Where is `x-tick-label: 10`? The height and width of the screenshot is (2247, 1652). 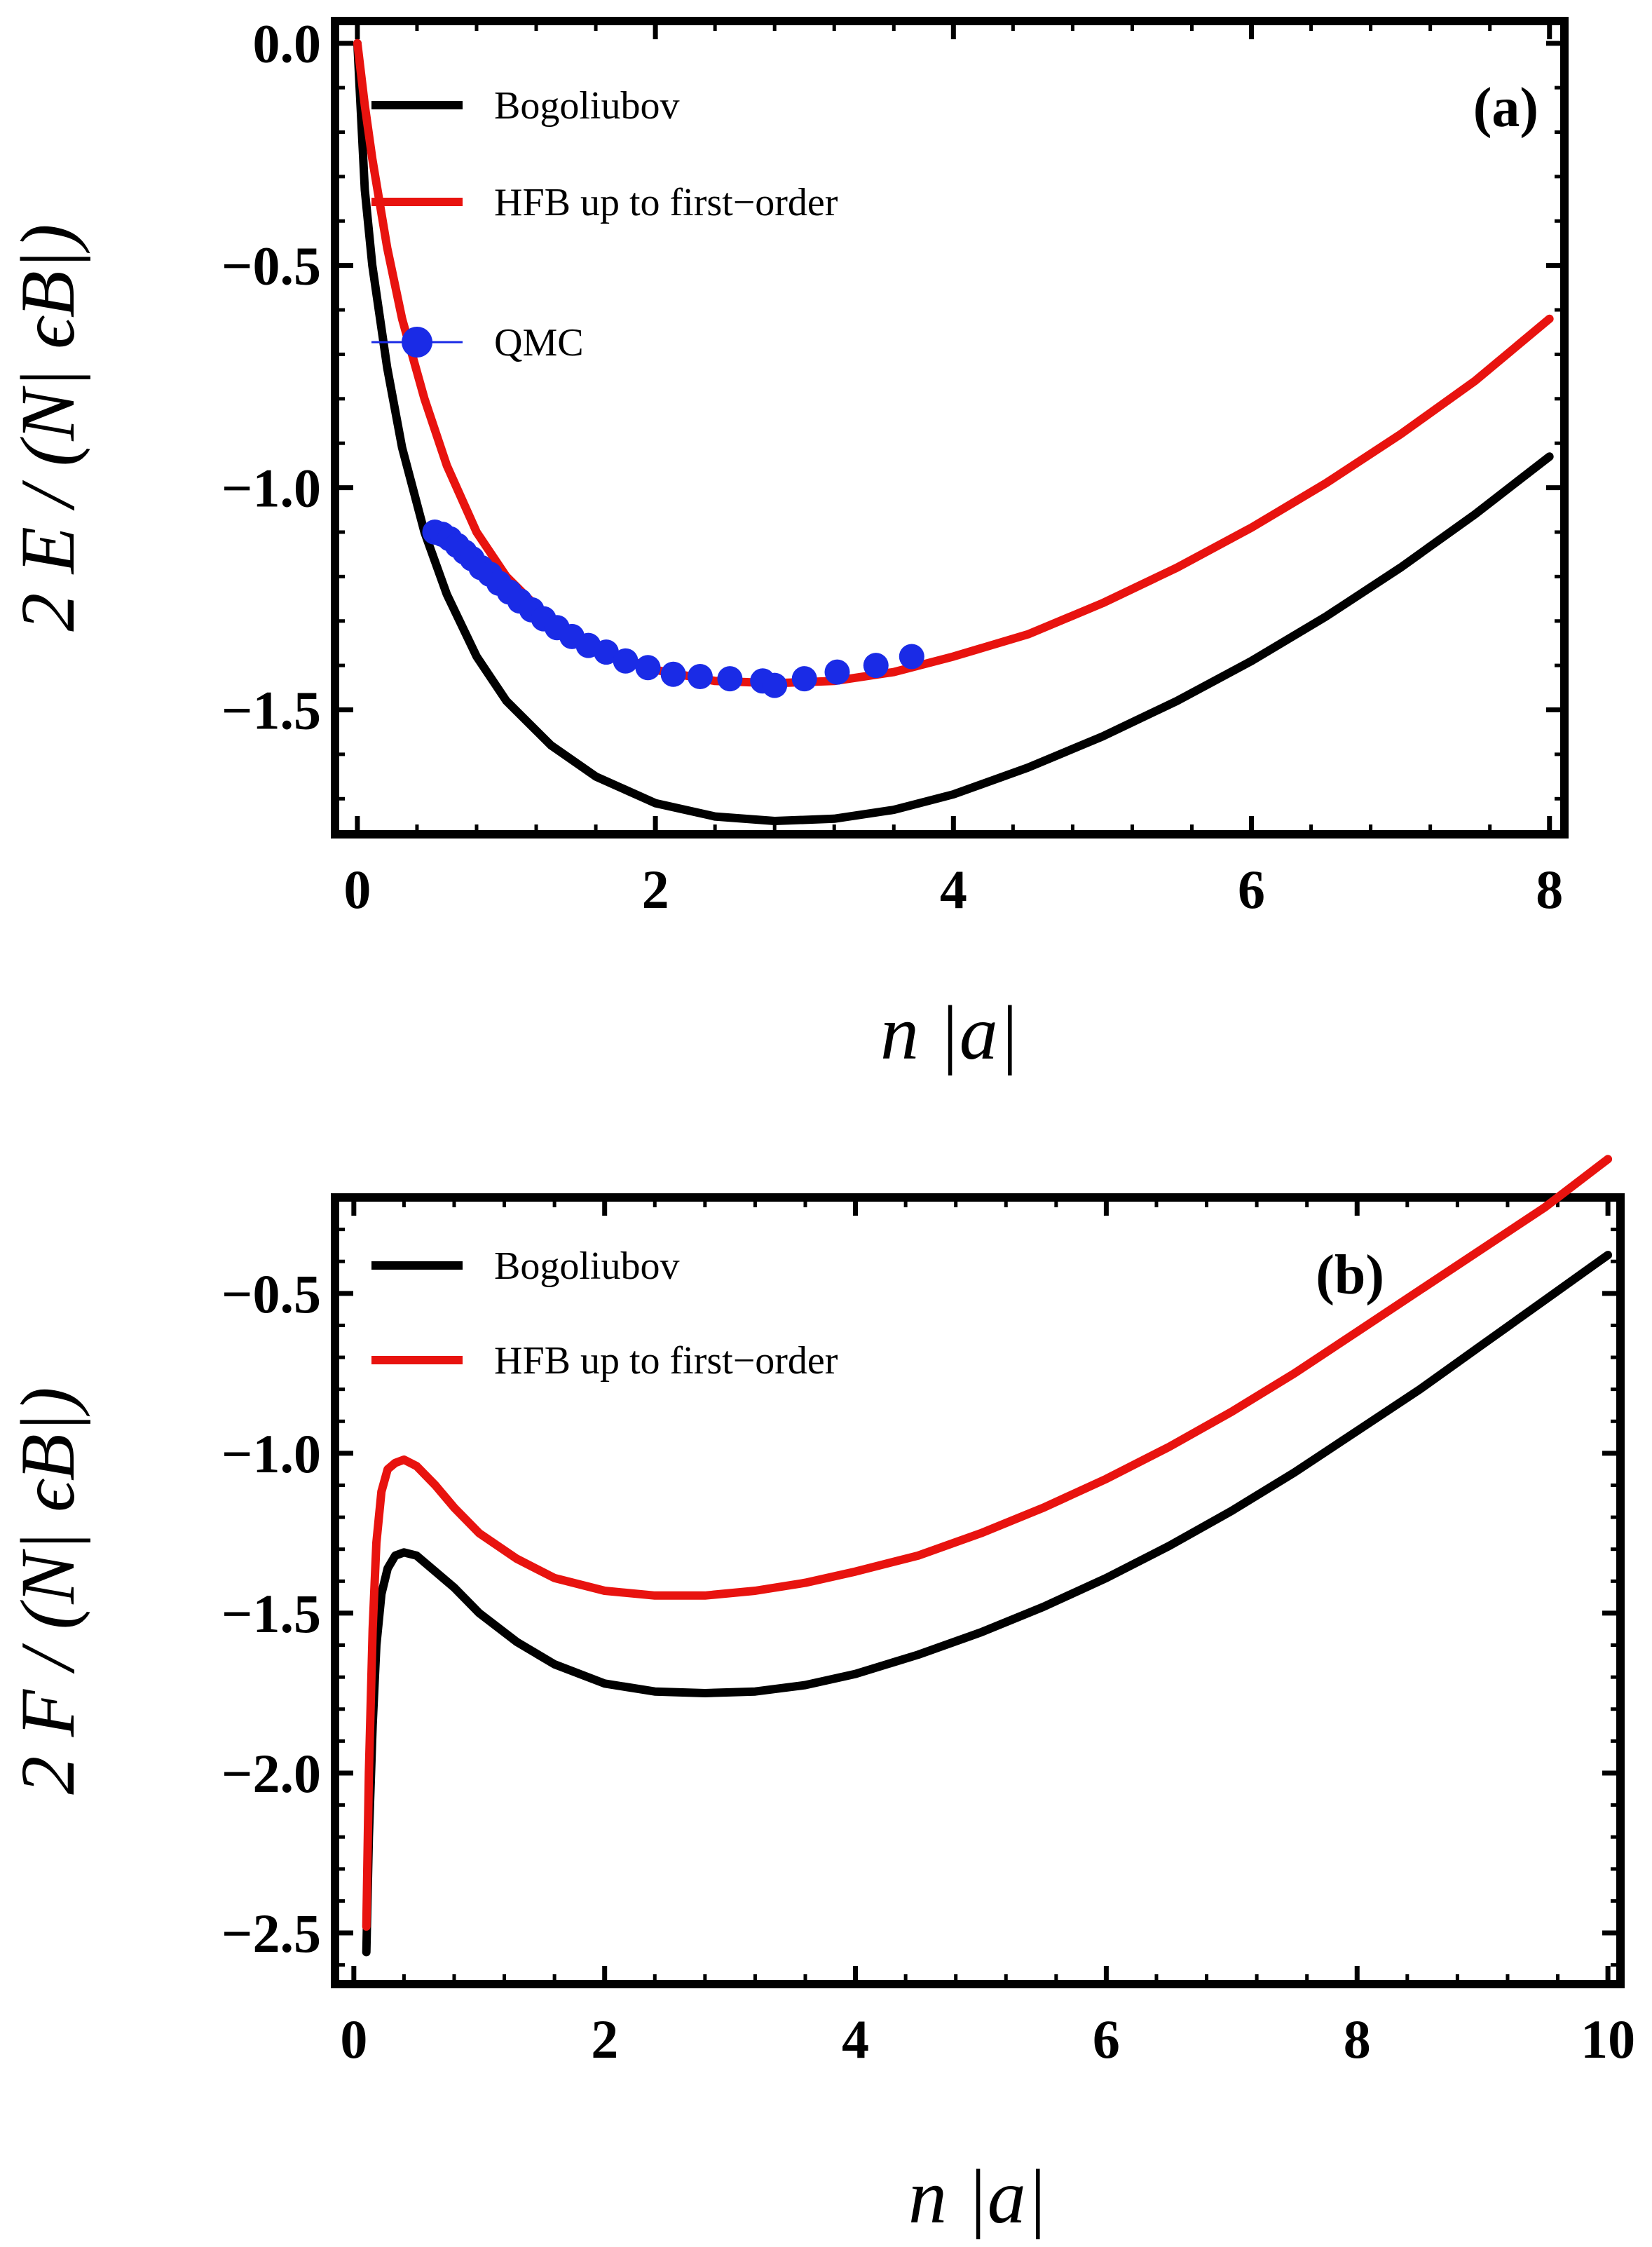 x-tick-label: 10 is located at coordinates (1608, 2040).